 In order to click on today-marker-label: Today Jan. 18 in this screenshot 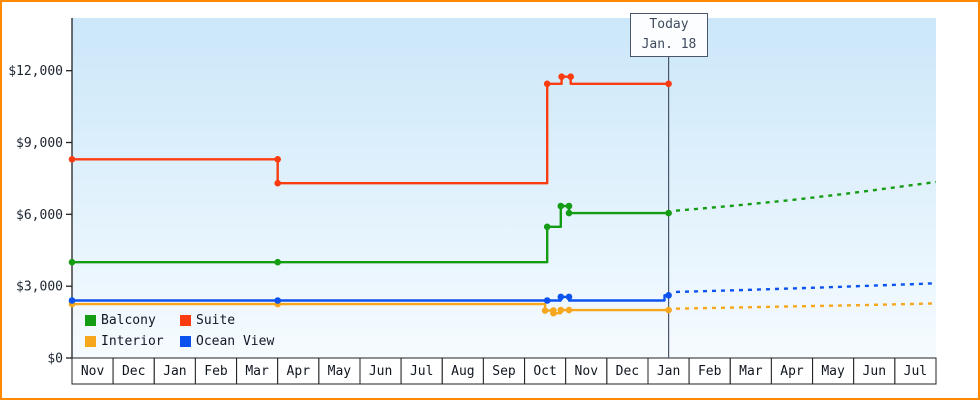, I will do `click(669, 35)`.